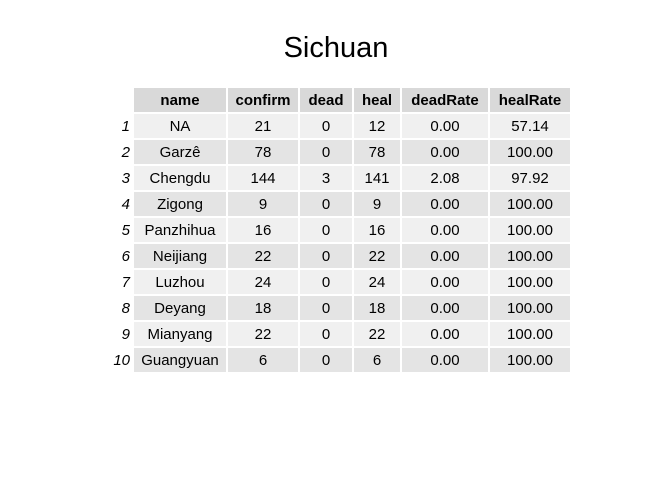 This screenshot has width=672, height=480. Describe the element at coordinates (445, 178) in the screenshot. I see `cell-deadrate: 2.08` at that location.